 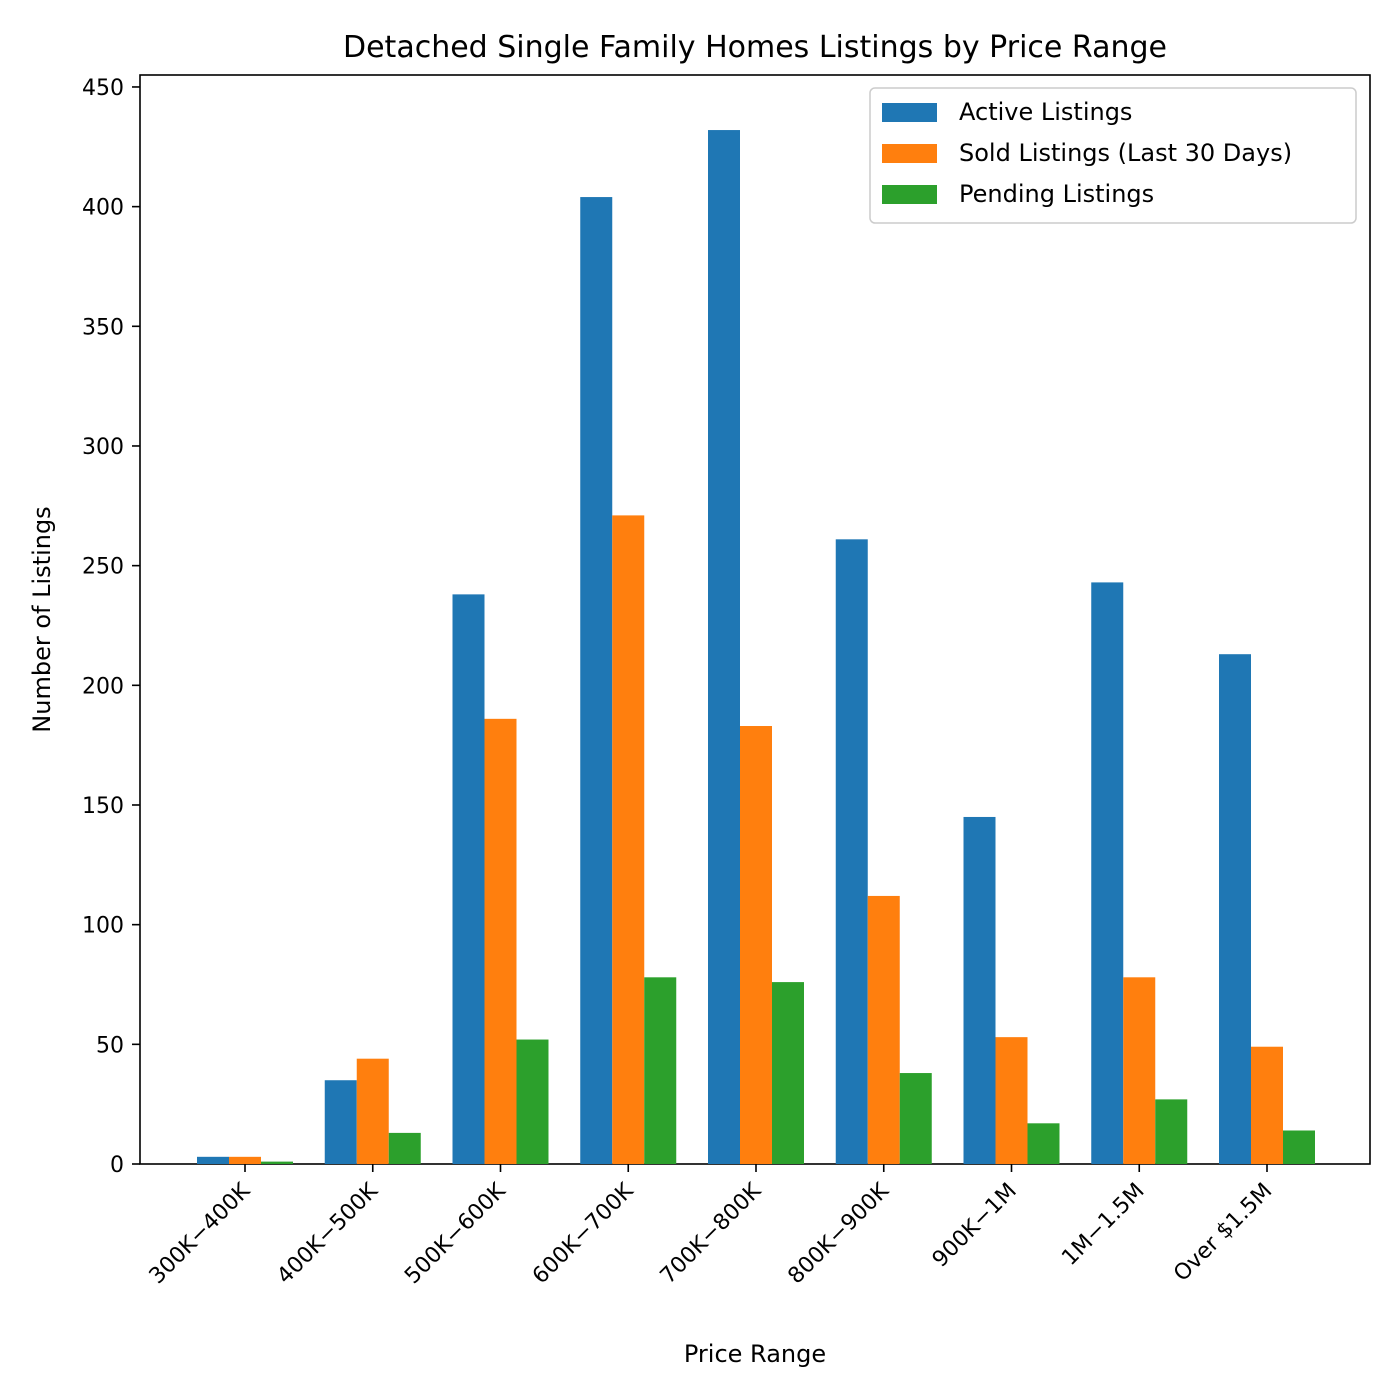 What do you see at coordinates (103, 567) in the screenshot?
I see `y-tick-label-6: 250` at bounding box center [103, 567].